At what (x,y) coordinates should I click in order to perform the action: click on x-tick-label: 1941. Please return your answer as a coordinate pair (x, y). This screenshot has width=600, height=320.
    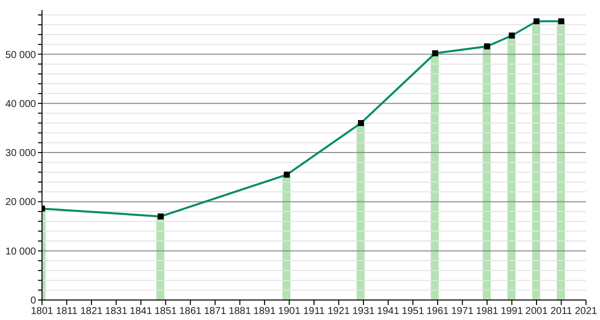
    Looking at the image, I should click on (388, 312).